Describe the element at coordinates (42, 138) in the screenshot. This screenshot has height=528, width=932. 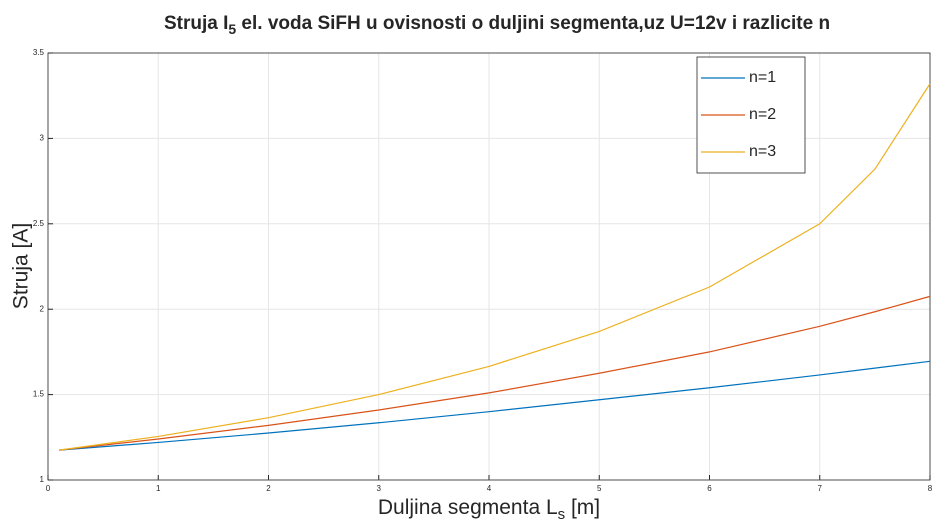
I see `y-tick-label: 3` at that location.